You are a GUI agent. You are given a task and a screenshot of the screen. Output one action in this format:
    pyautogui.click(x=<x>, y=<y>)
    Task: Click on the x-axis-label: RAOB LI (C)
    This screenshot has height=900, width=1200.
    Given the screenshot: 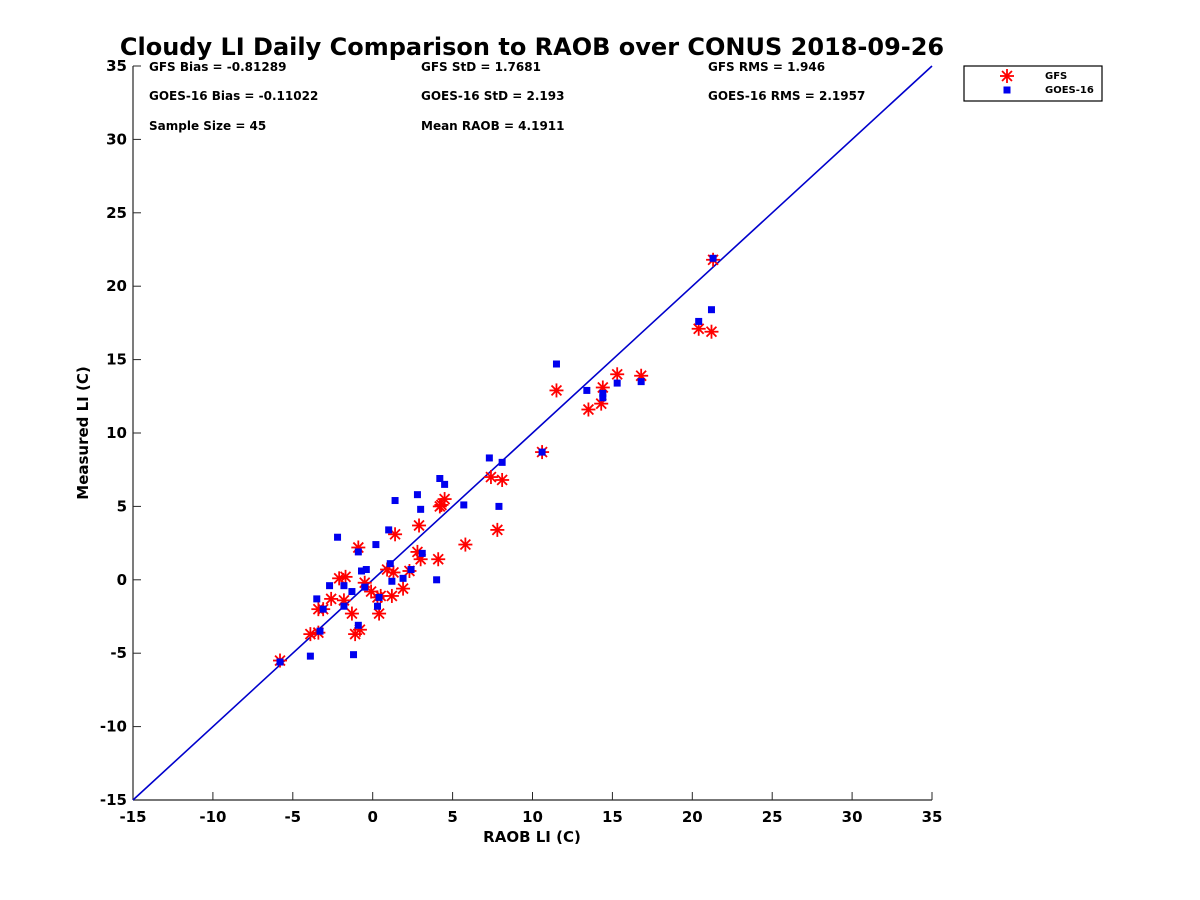 What is the action you would take?
    pyautogui.click(x=532, y=837)
    